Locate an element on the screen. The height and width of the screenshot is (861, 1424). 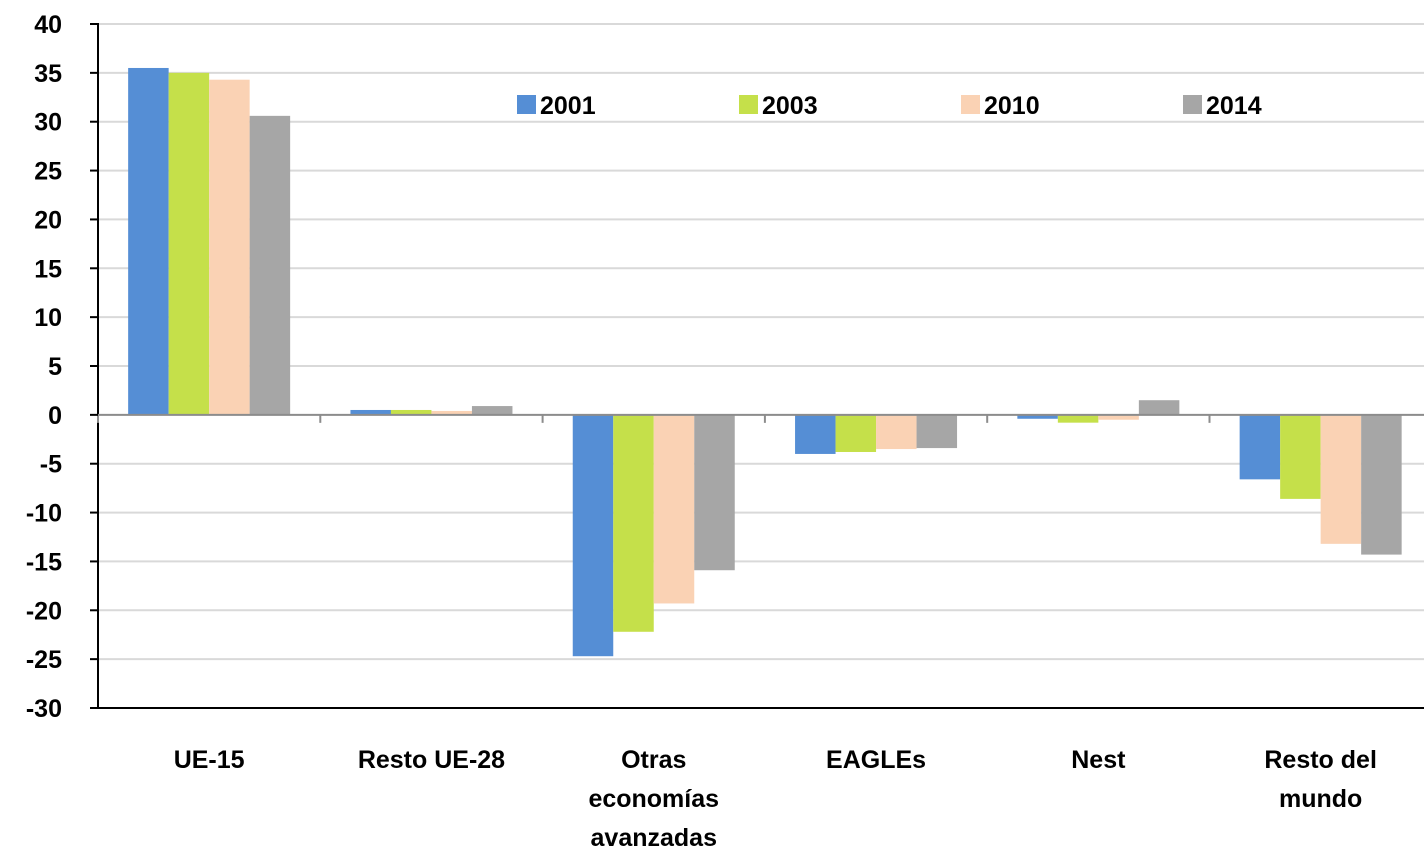
y-tick-label: -20 is located at coordinates (44, 611).